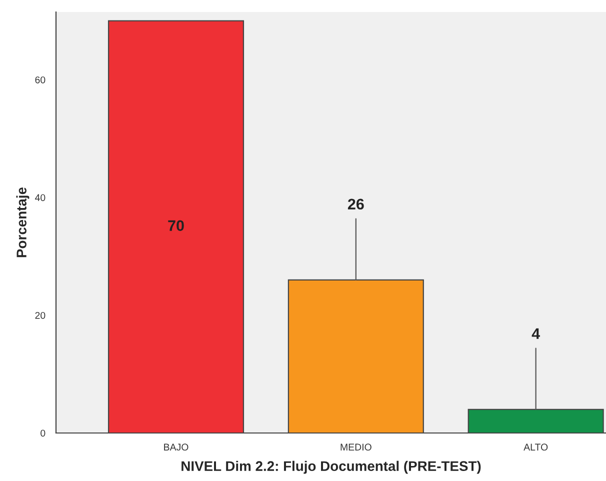 This screenshot has height=481, width=606. What do you see at coordinates (40, 198) in the screenshot?
I see `y-tick-label: 40` at bounding box center [40, 198].